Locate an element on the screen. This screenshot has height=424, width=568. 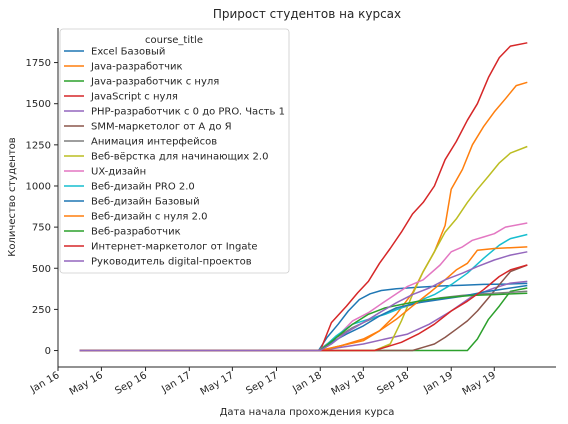
legend-item: Java-разработчик с нуля is located at coordinates (141, 82).